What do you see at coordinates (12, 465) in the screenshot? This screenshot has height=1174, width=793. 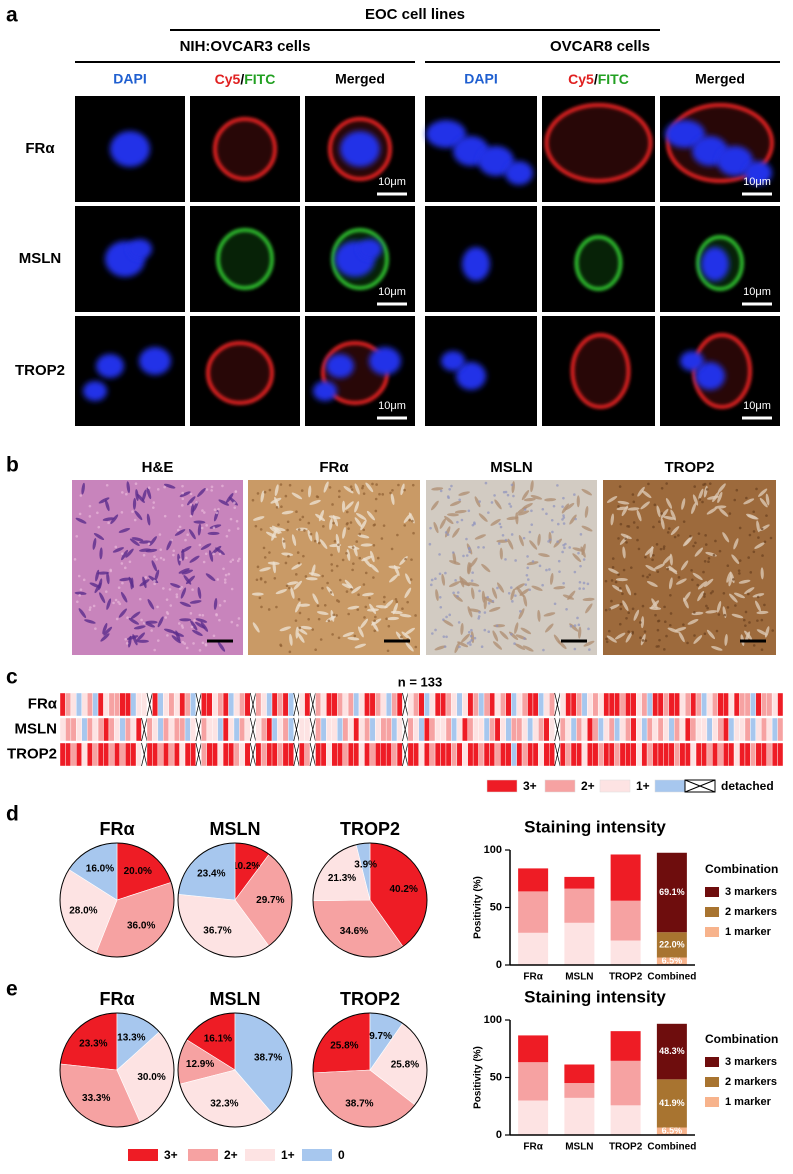 I see `panel-label: b` at bounding box center [12, 465].